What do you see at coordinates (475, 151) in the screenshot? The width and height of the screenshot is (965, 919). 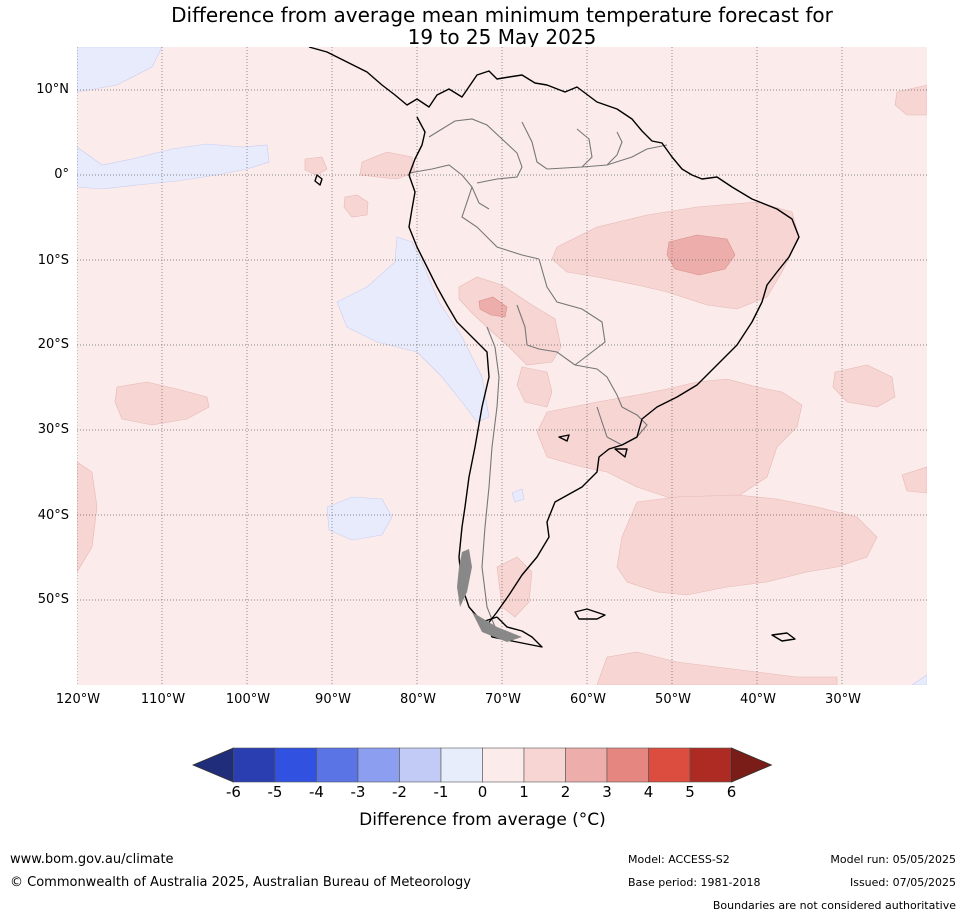 I see `border-colombia-venezuela` at bounding box center [475, 151].